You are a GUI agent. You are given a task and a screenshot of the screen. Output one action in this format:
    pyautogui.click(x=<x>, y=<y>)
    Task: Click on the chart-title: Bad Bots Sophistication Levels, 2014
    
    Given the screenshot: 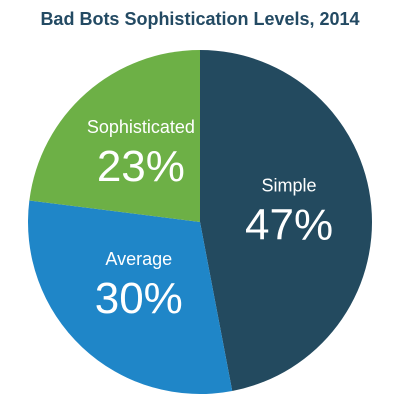 What is the action you would take?
    pyautogui.click(x=200, y=19)
    